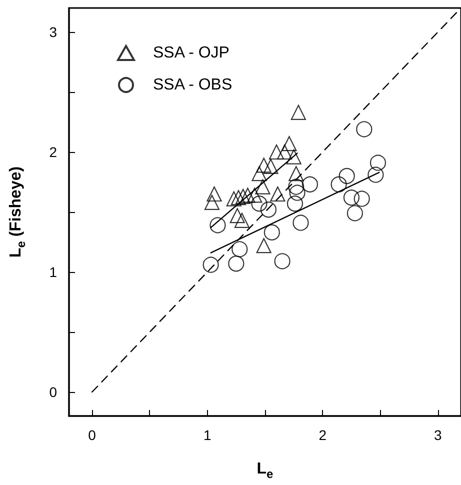 Image resolution: width=461 pixels, height=485 pixels. Describe the element at coordinates (53, 32) in the screenshot. I see `y-tick-label: 3` at that location.